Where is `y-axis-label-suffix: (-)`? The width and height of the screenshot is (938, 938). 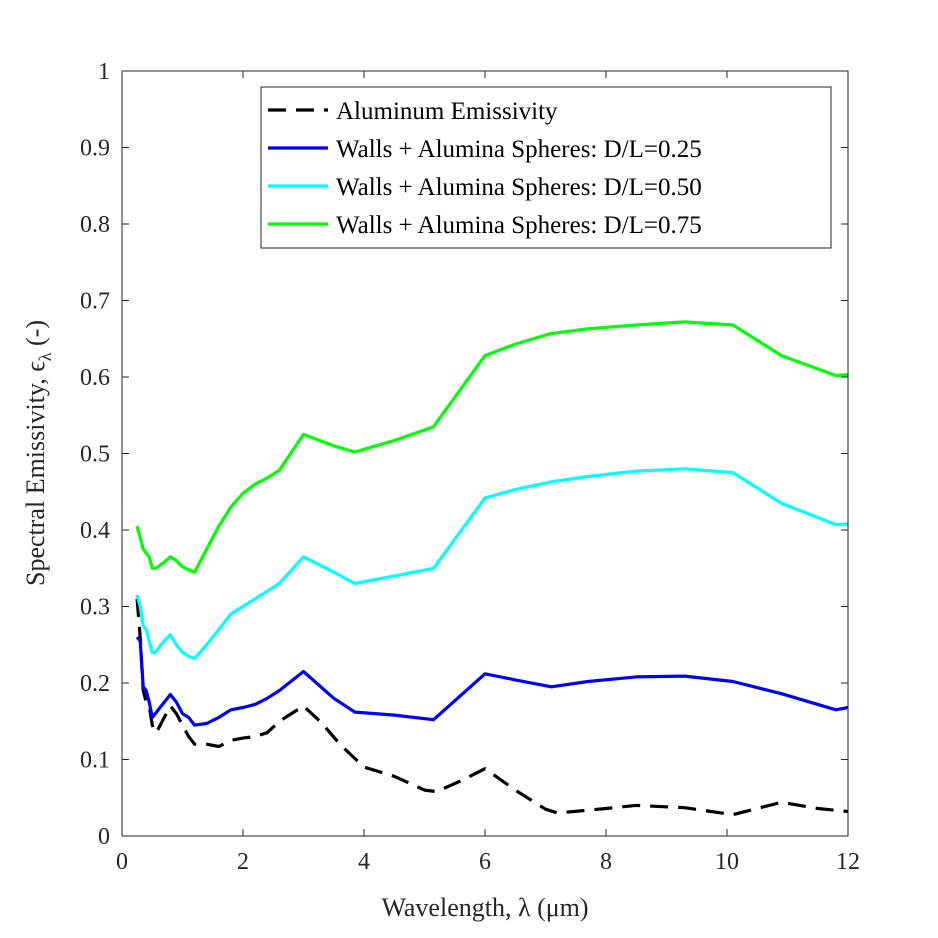
y-axis-label-suffix: (-) is located at coordinates (35, 336).